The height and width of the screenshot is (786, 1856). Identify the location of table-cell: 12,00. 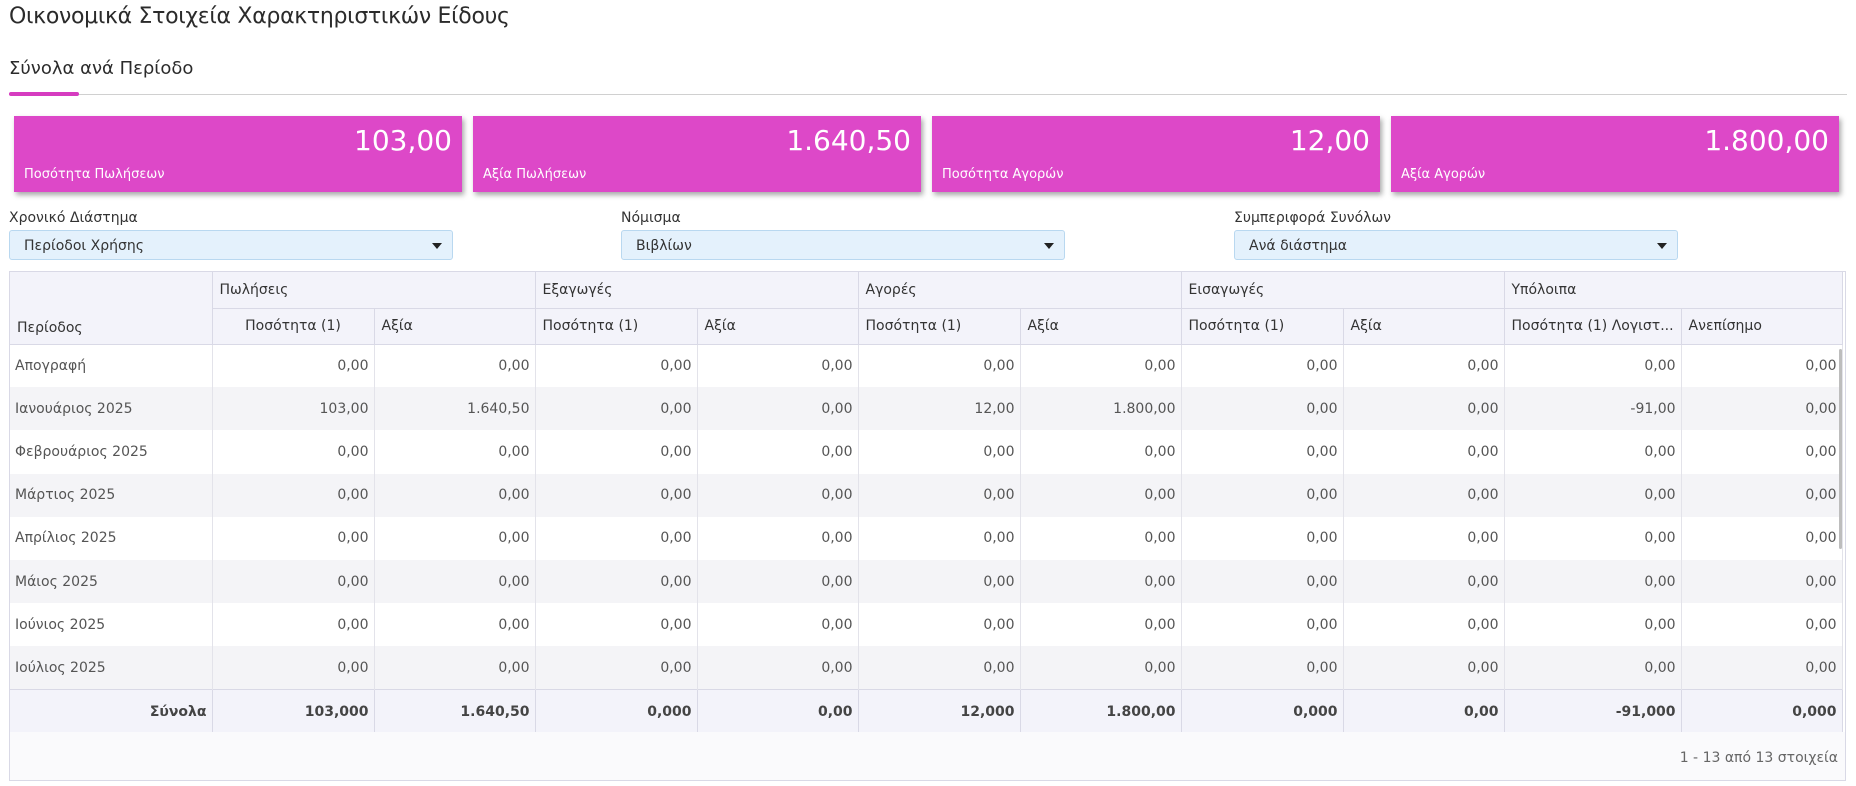
(939, 409).